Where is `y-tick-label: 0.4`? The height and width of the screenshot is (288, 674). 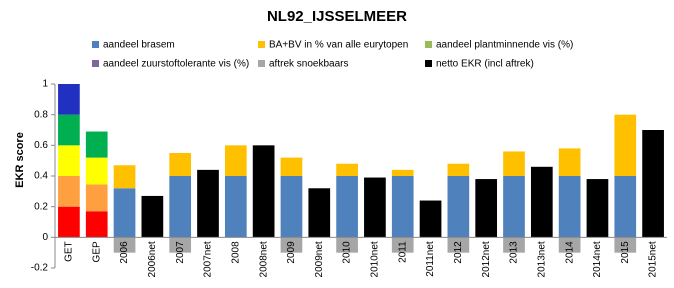
y-tick-label: 0.4 is located at coordinates (41, 176).